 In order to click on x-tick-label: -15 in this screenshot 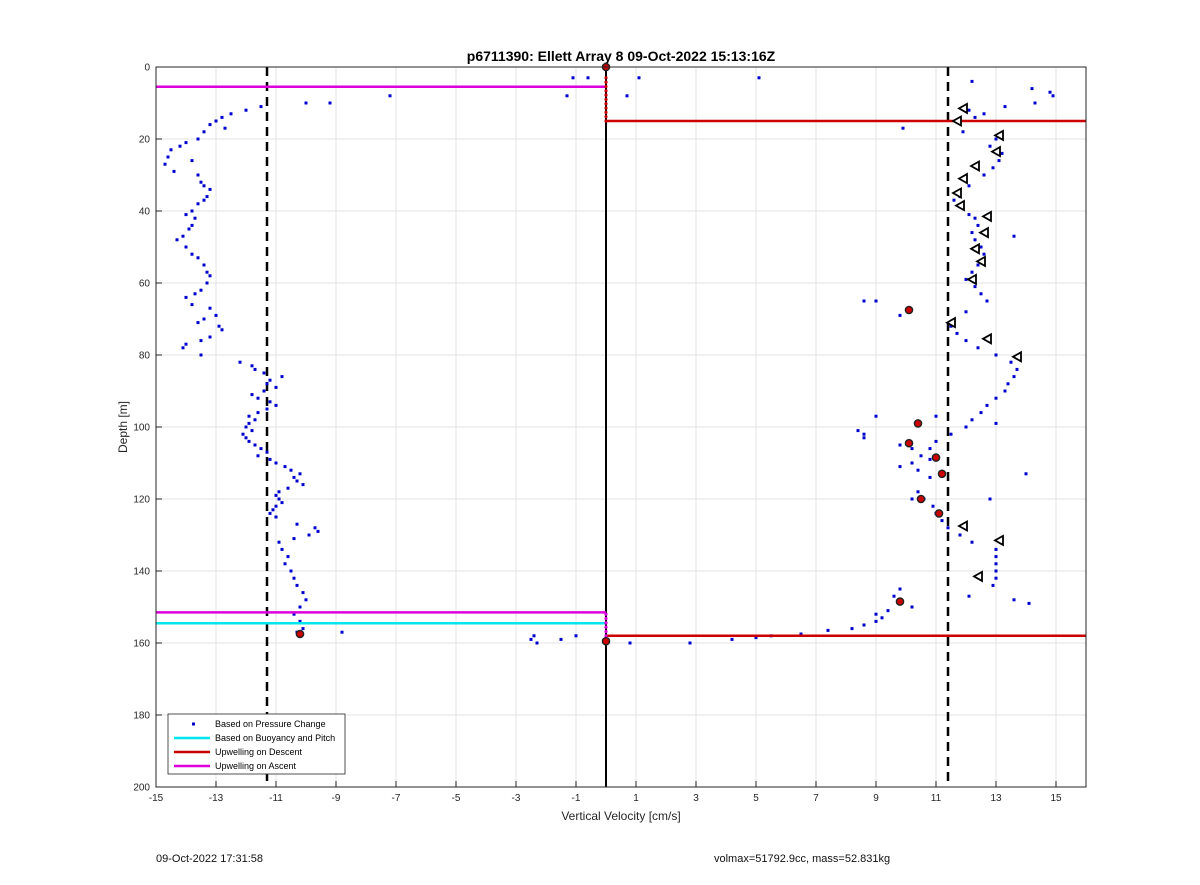, I will do `click(156, 798)`.